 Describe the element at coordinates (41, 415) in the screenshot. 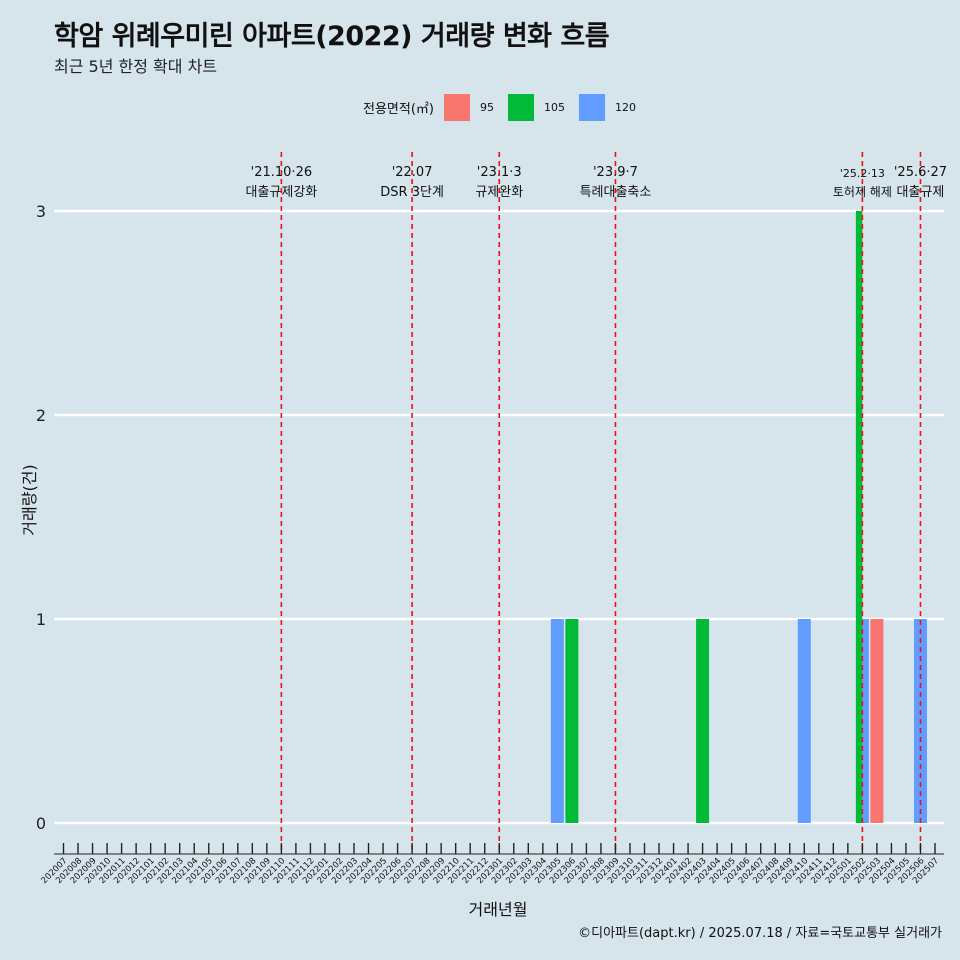

I see `y-tick-label: 2` at that location.